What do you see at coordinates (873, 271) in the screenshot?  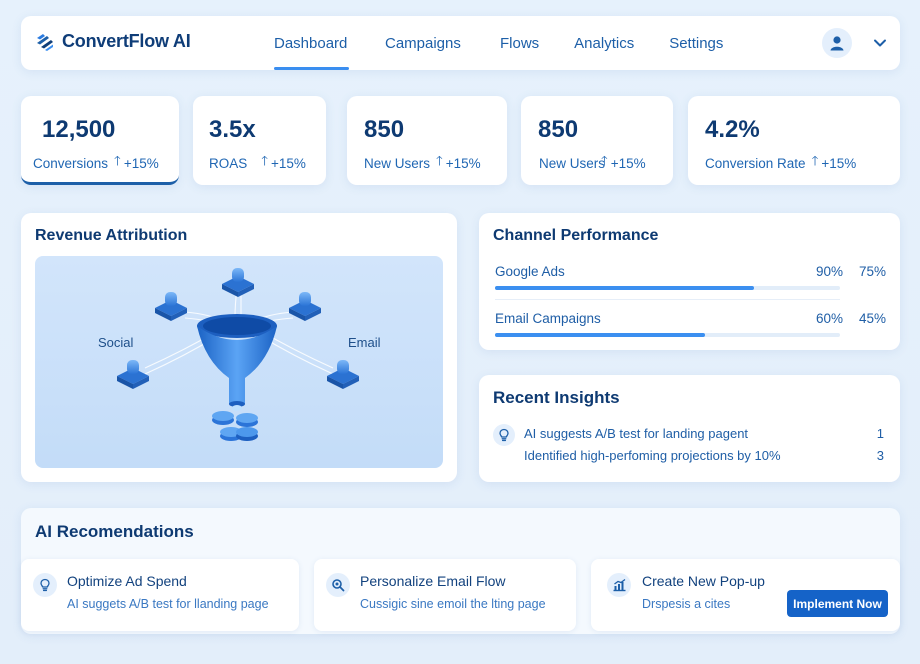 I see `channel-percent-2: 75%` at bounding box center [873, 271].